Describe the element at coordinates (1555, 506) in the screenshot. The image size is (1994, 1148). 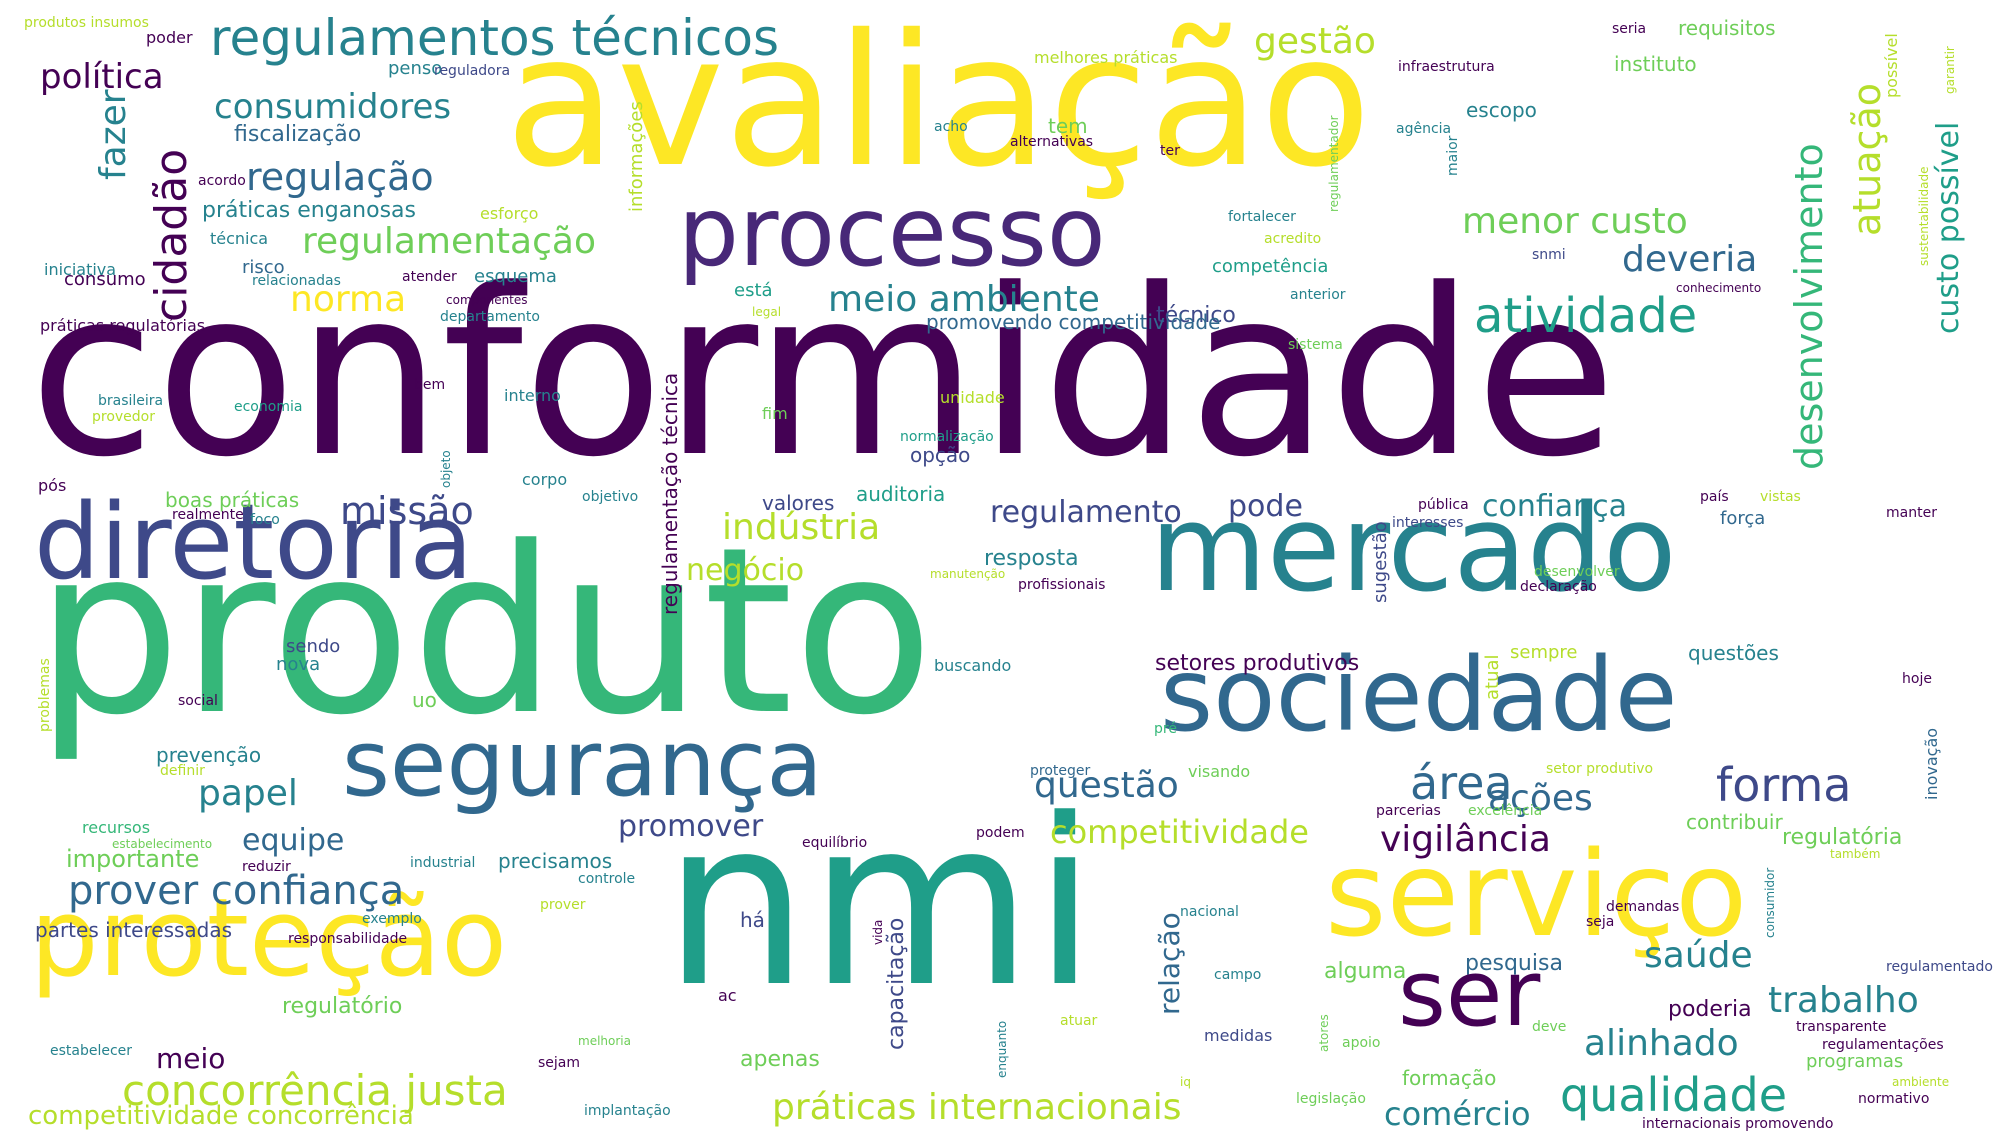
I see `word-confiança: confiança` at that location.